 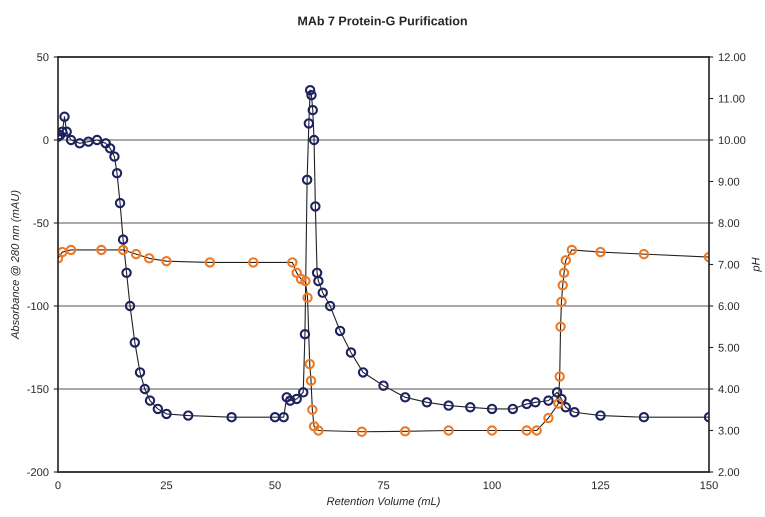 I want to click on y-tick-label: -200, so click(x=38, y=472).